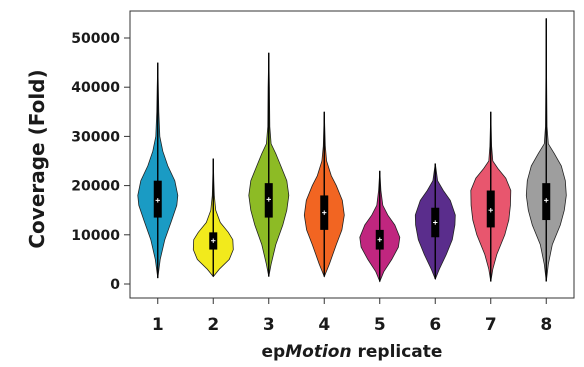 Image resolution: width=584 pixels, height=367 pixels. What do you see at coordinates (491, 325) in the screenshot?
I see `x-tick-label: 7` at bounding box center [491, 325].